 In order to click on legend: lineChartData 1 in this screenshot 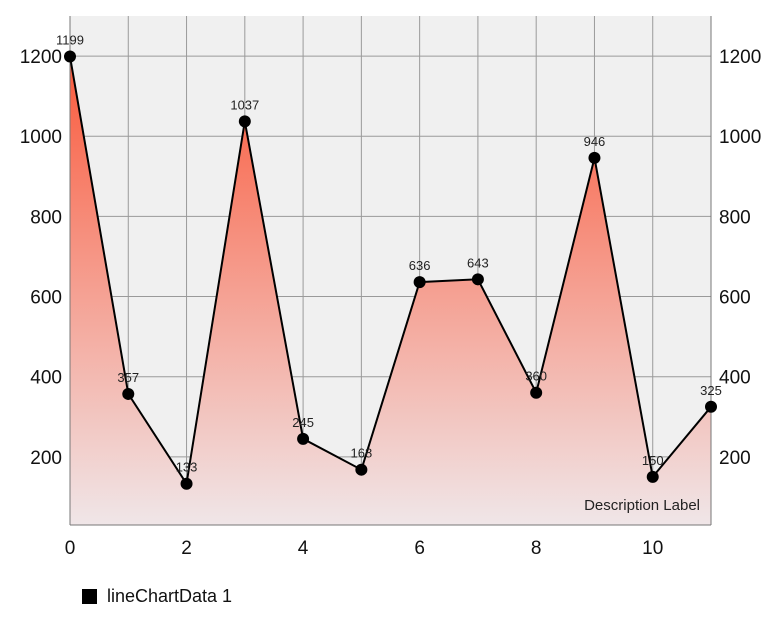, I will do `click(157, 596)`.